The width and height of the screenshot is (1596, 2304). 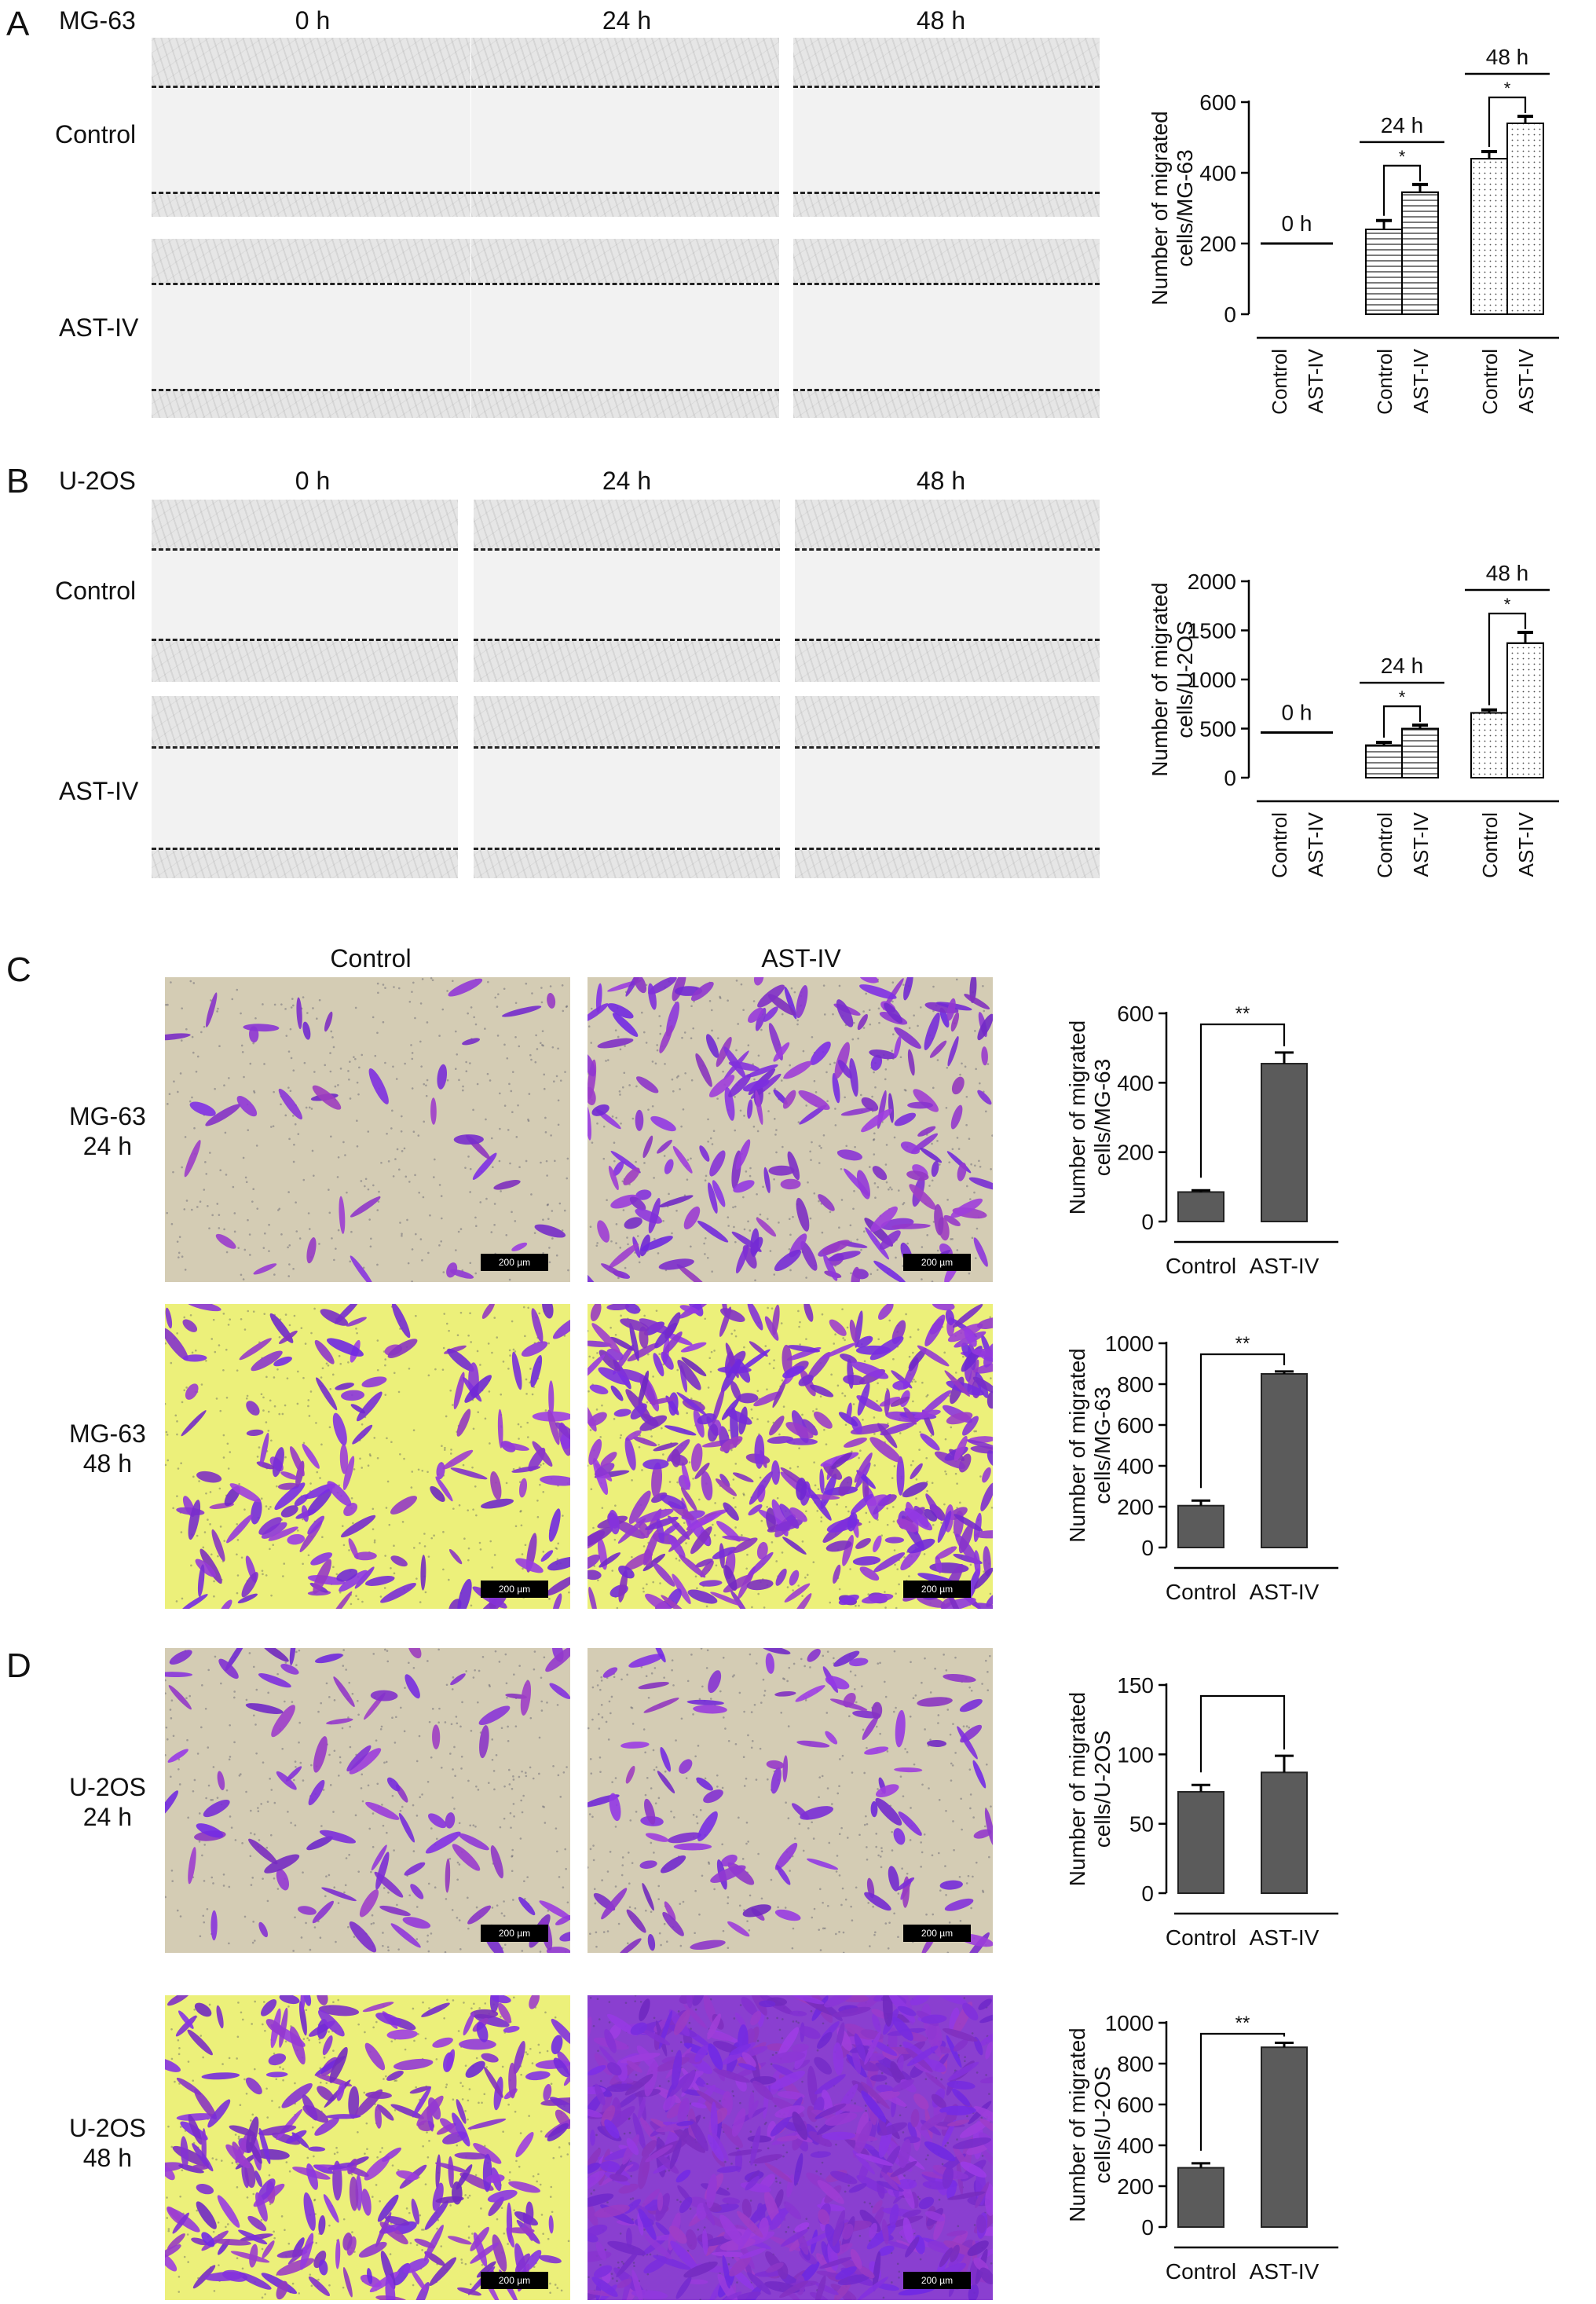 What do you see at coordinates (625, 329) in the screenshot?
I see `wound-image-a-ast-iv-24h` at bounding box center [625, 329].